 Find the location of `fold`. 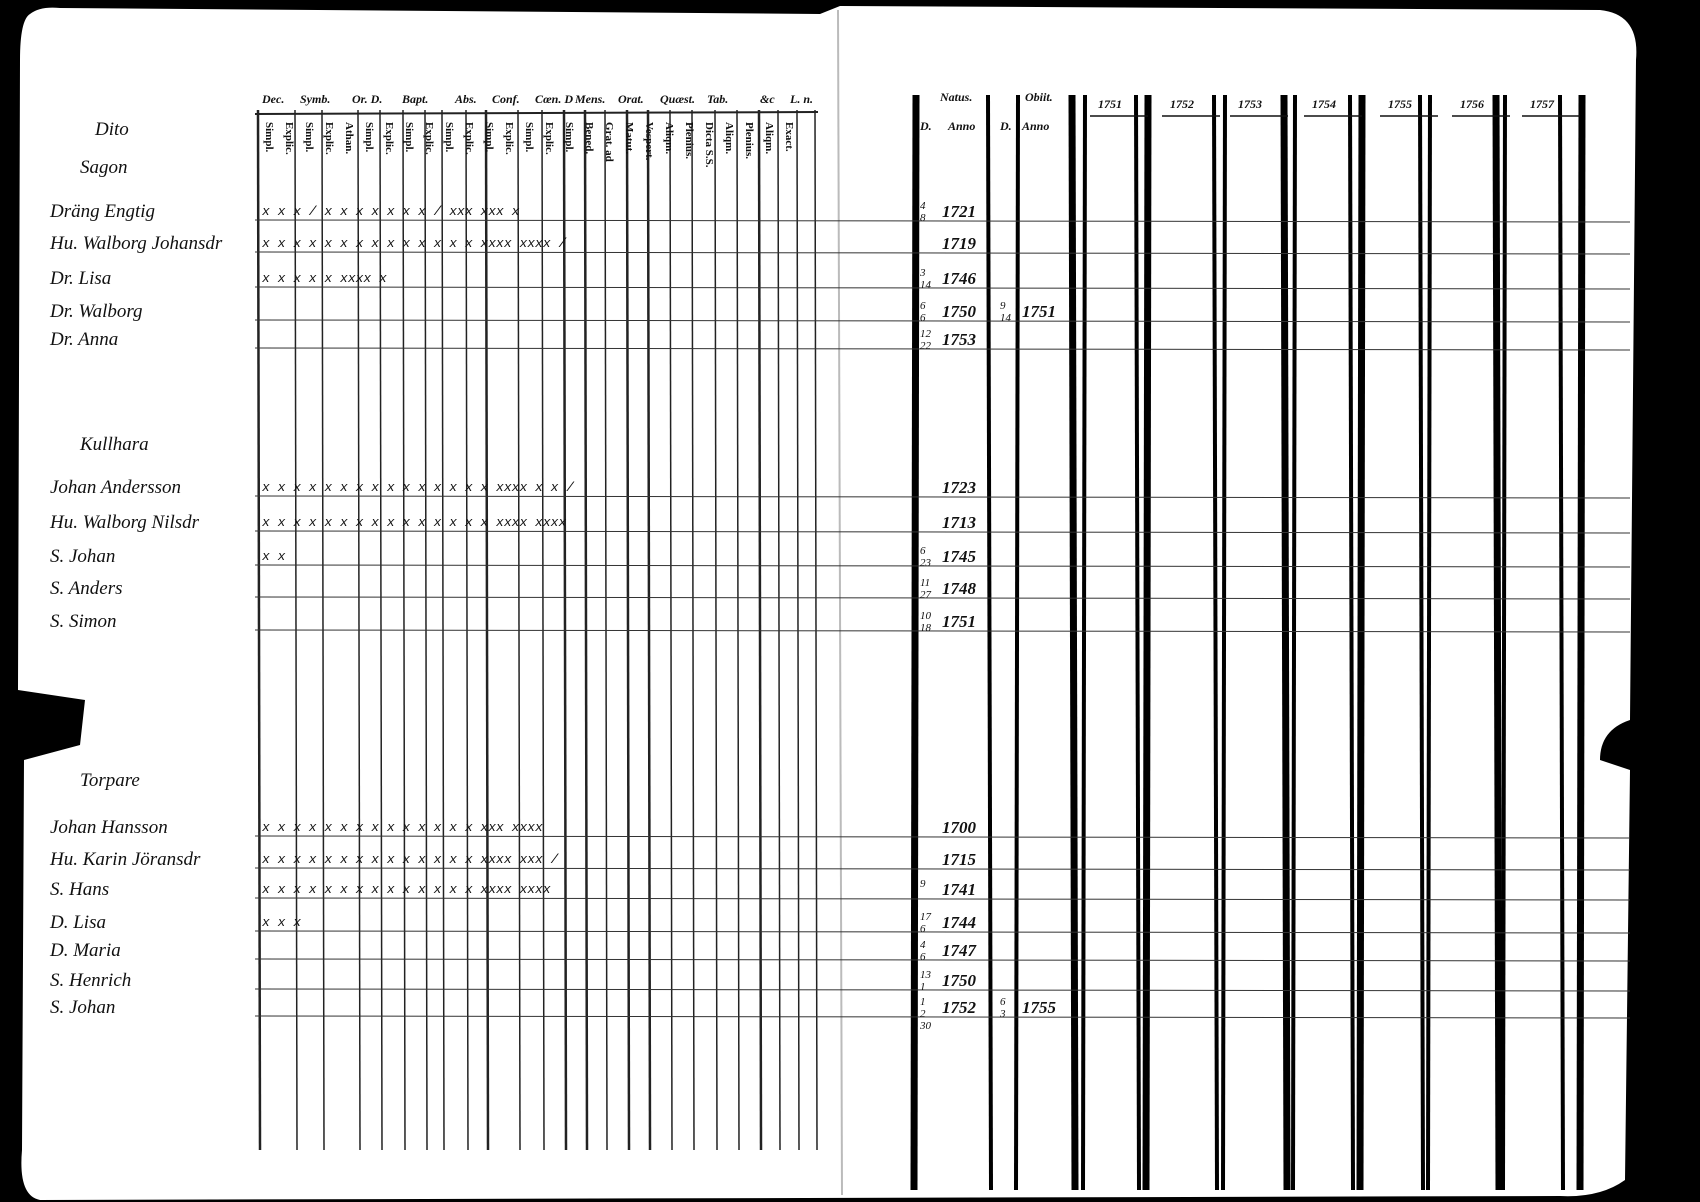

fold is located at coordinates (840, 602).